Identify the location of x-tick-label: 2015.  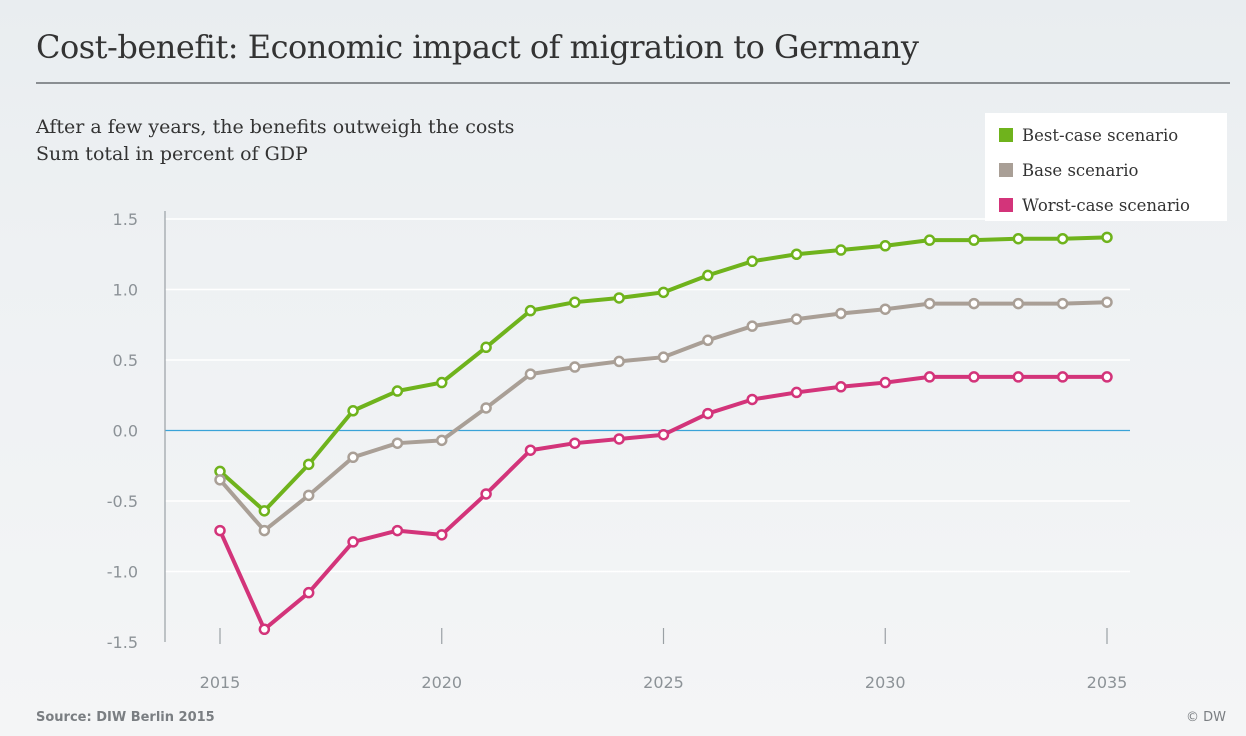
(220, 682).